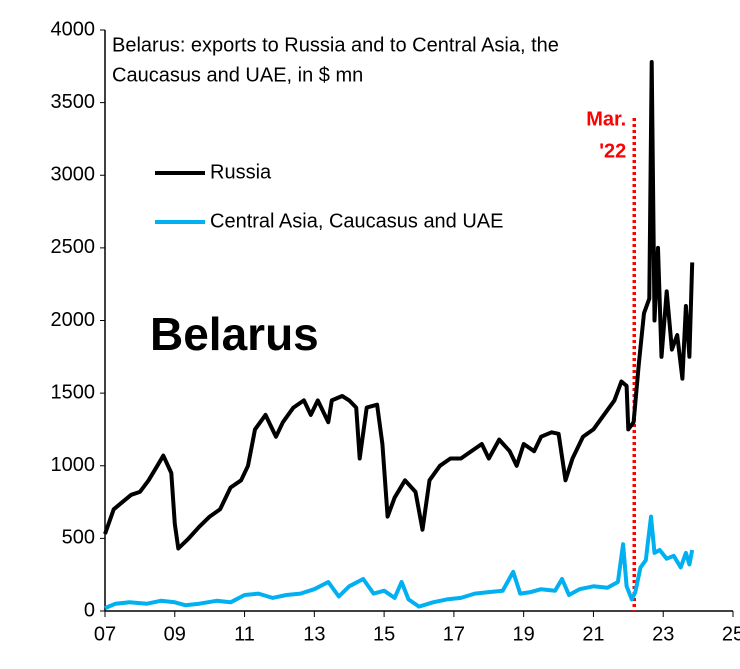 Image resolution: width=740 pixels, height=669 pixels. What do you see at coordinates (606, 119) in the screenshot?
I see `marker-label: Mar.` at bounding box center [606, 119].